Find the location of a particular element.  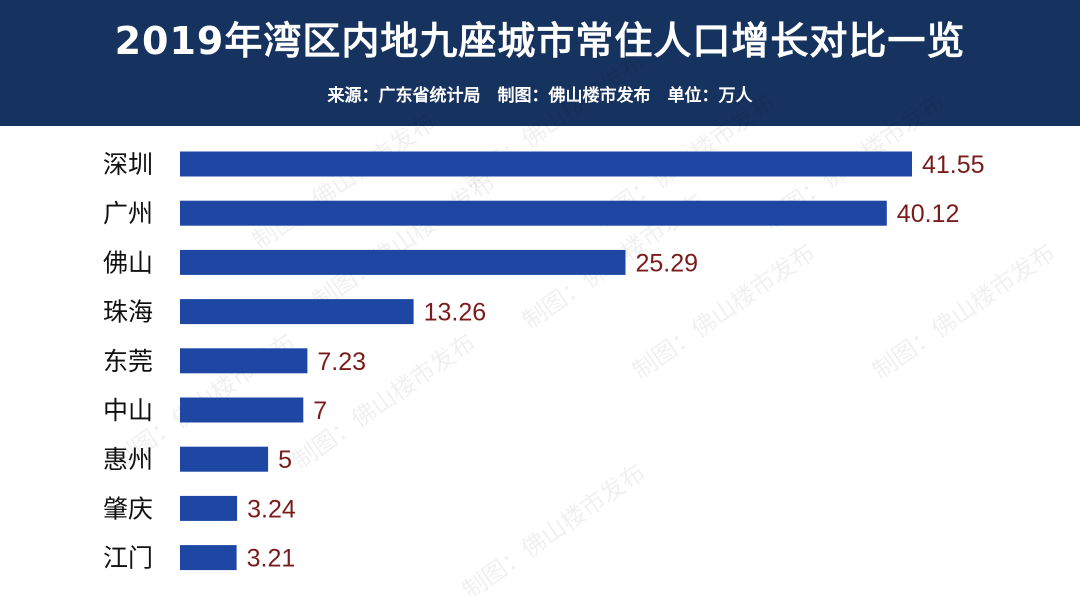

value-label: 3.21 is located at coordinates (271, 559).